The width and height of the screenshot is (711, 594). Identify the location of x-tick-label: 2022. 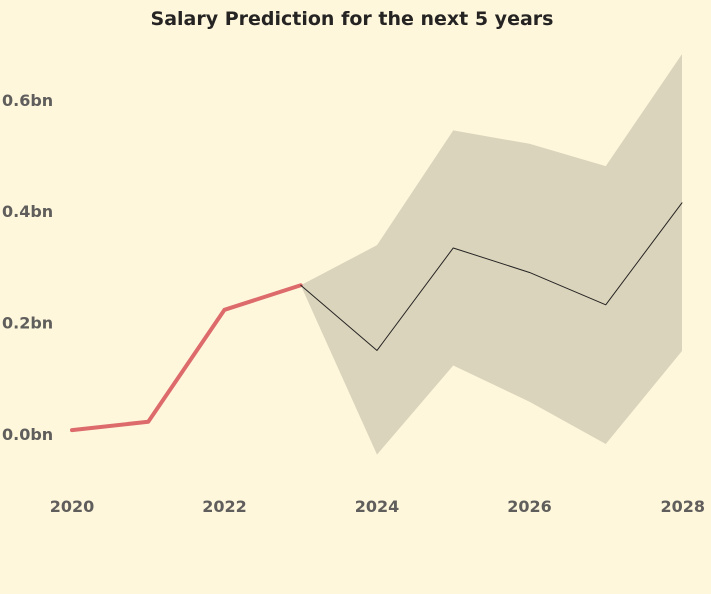
(224, 506).